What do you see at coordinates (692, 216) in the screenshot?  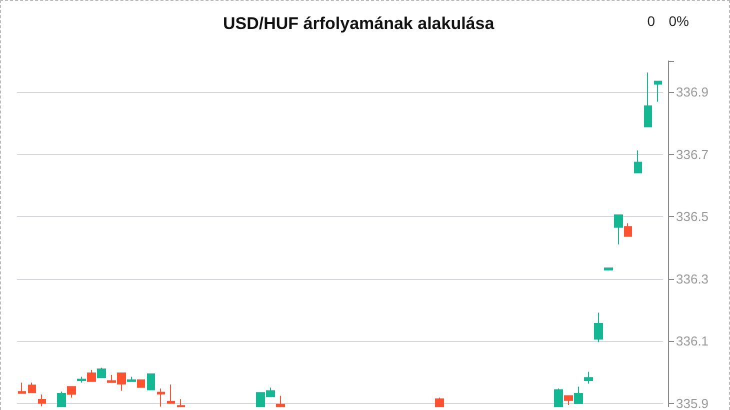 I see `y-tick-label: 336.5` at bounding box center [692, 216].